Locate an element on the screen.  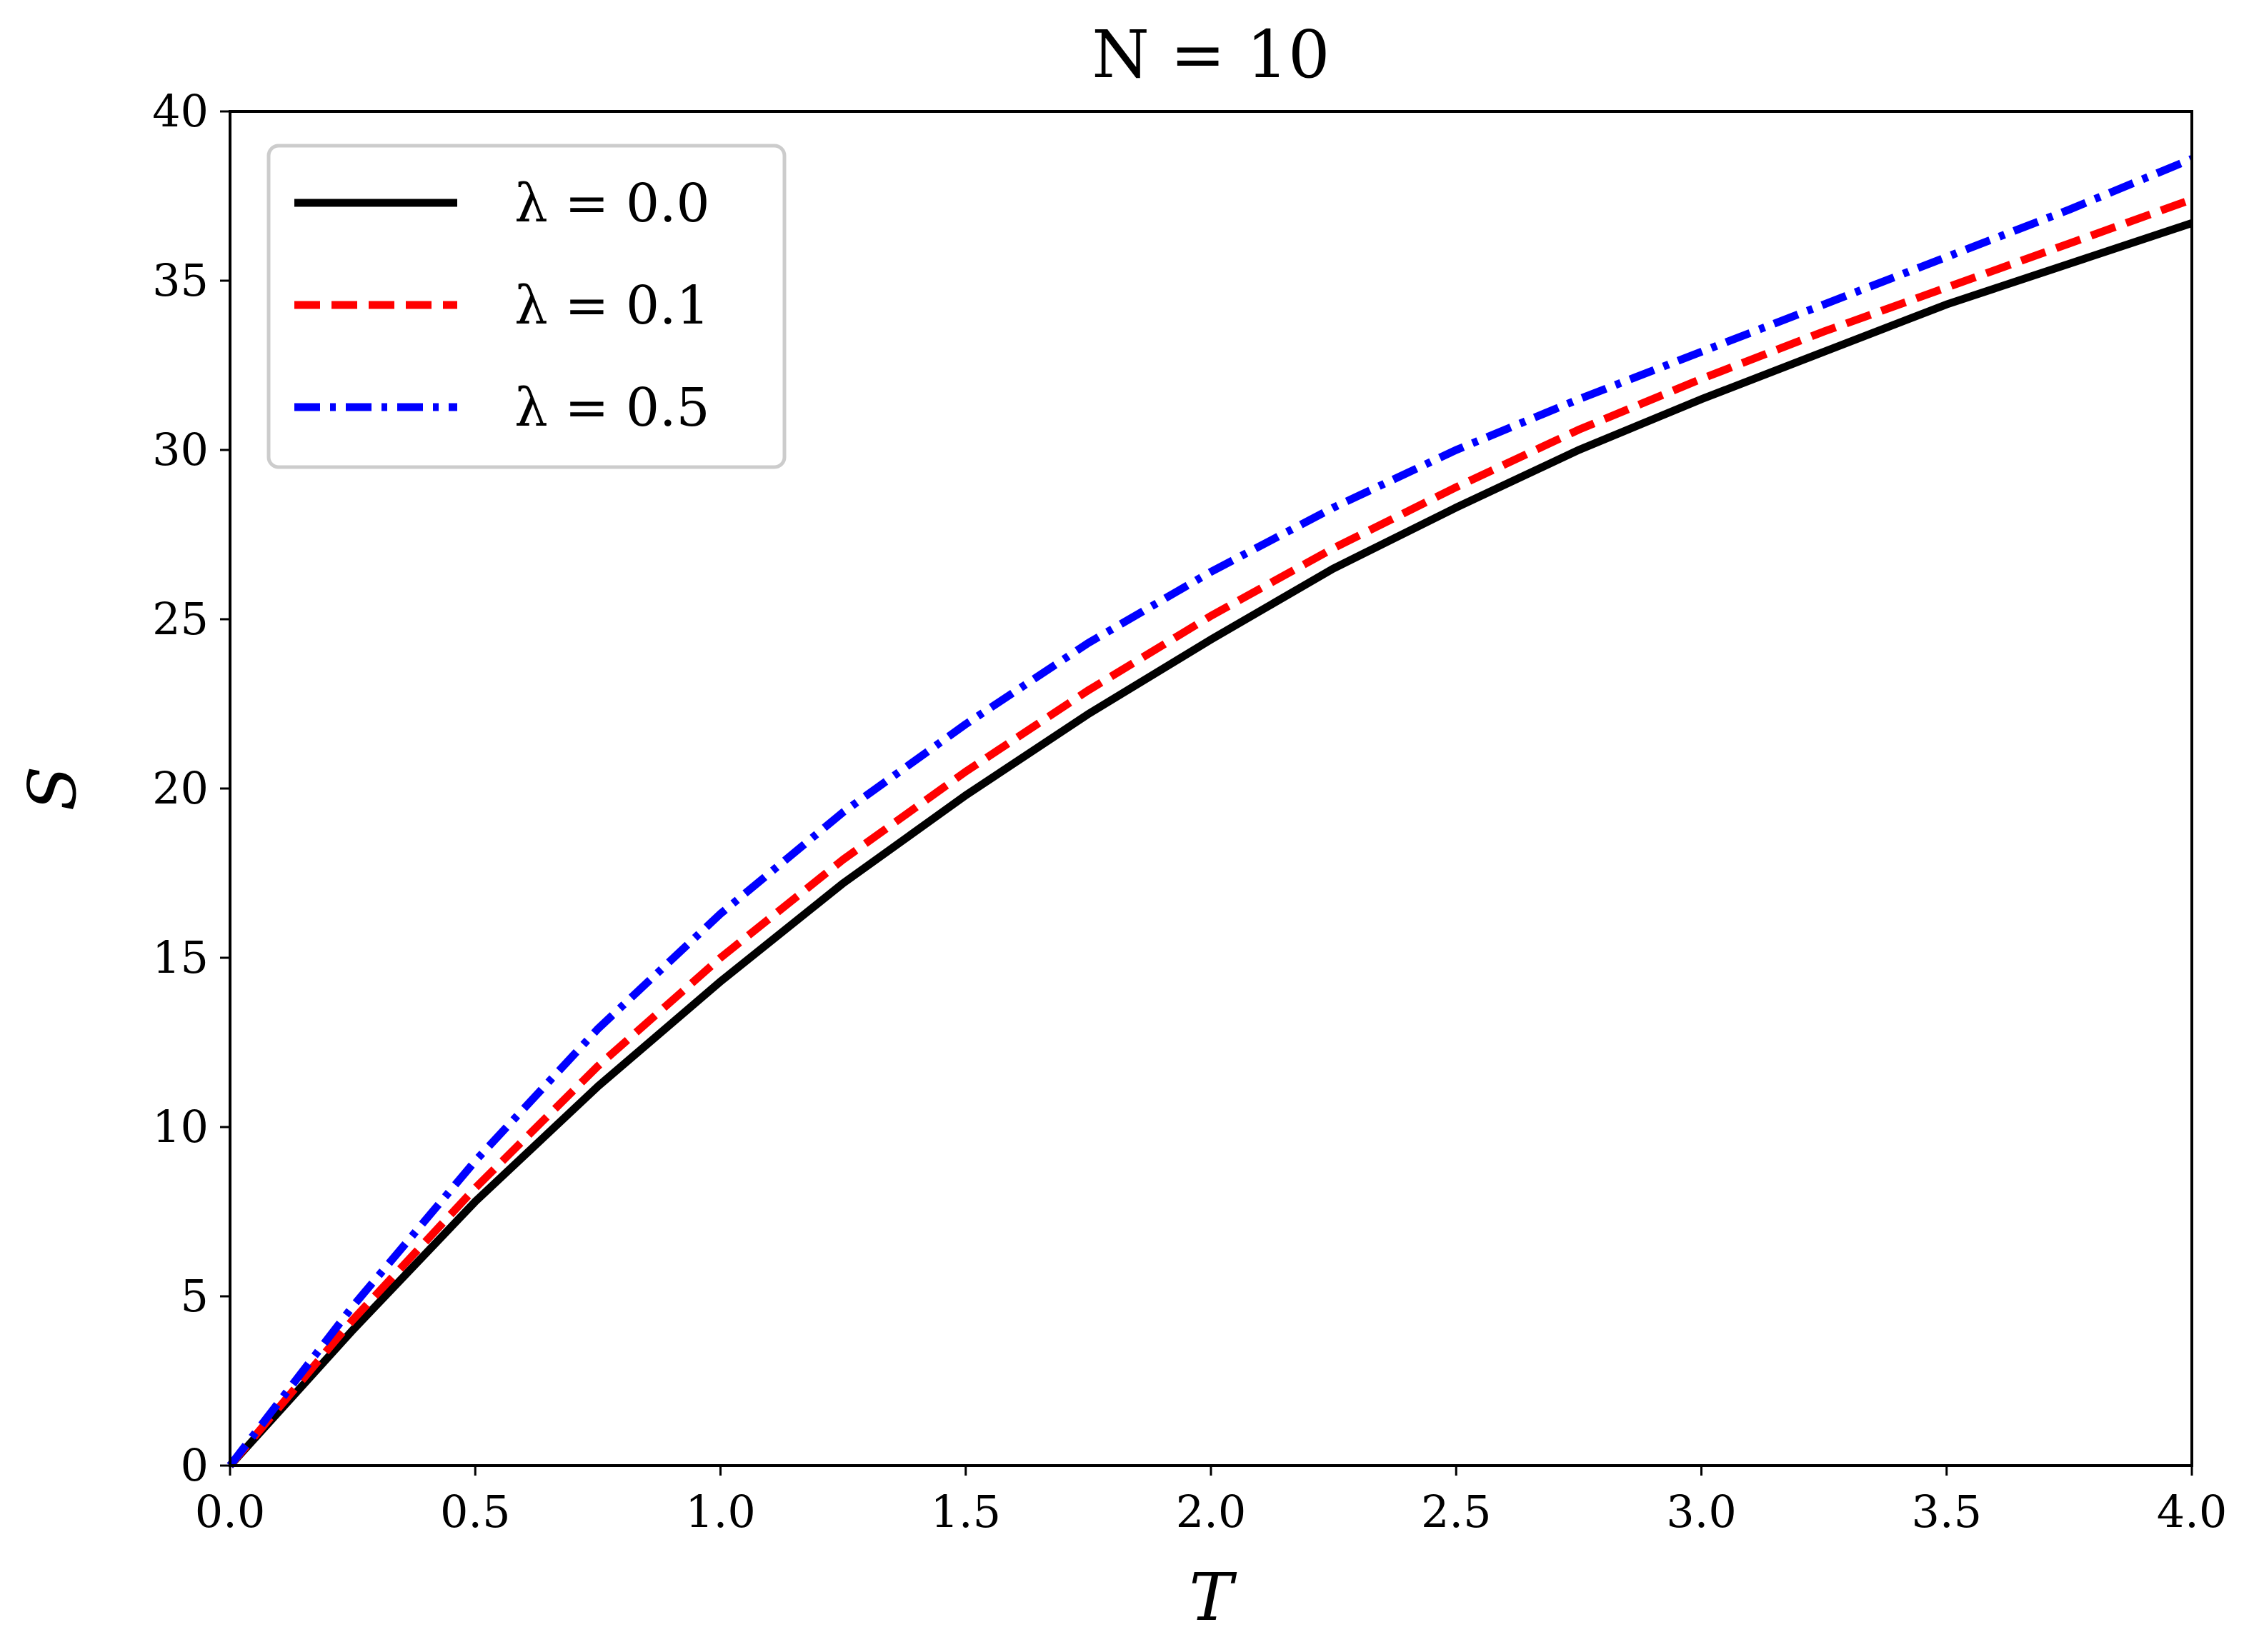
y-axis-ticks: 0 5 10 15 20 25 30 35 40 is located at coordinates (191, 788).